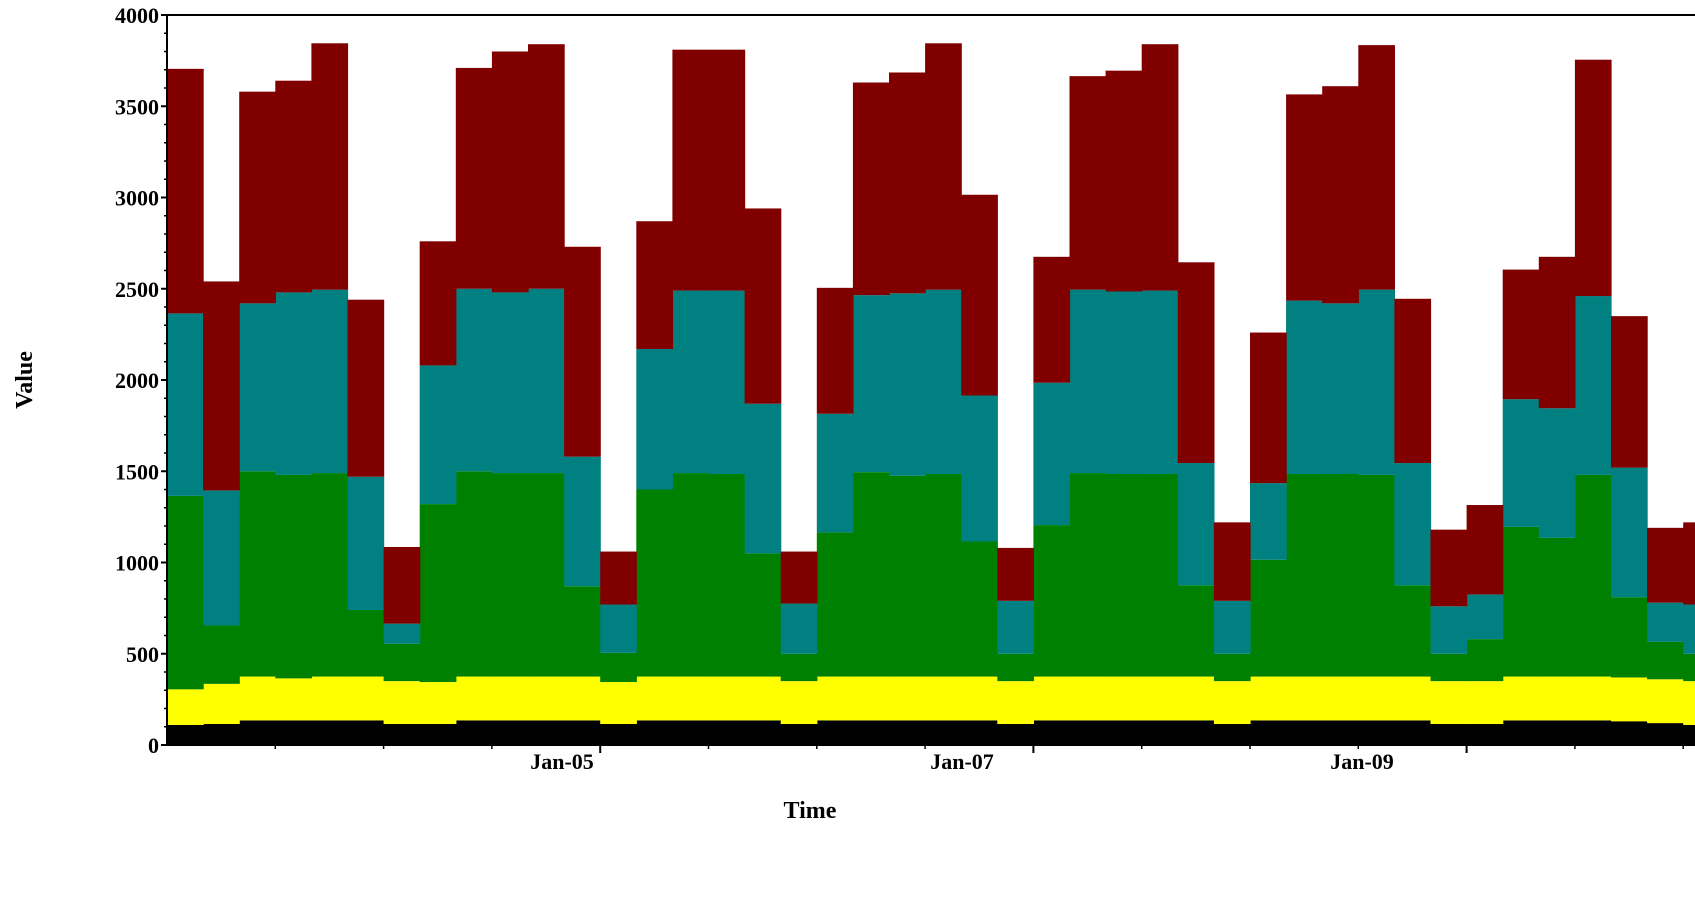 The width and height of the screenshot is (1695, 903). Describe the element at coordinates (562, 761) in the screenshot. I see `x-tick-label: Jan-05` at that location.